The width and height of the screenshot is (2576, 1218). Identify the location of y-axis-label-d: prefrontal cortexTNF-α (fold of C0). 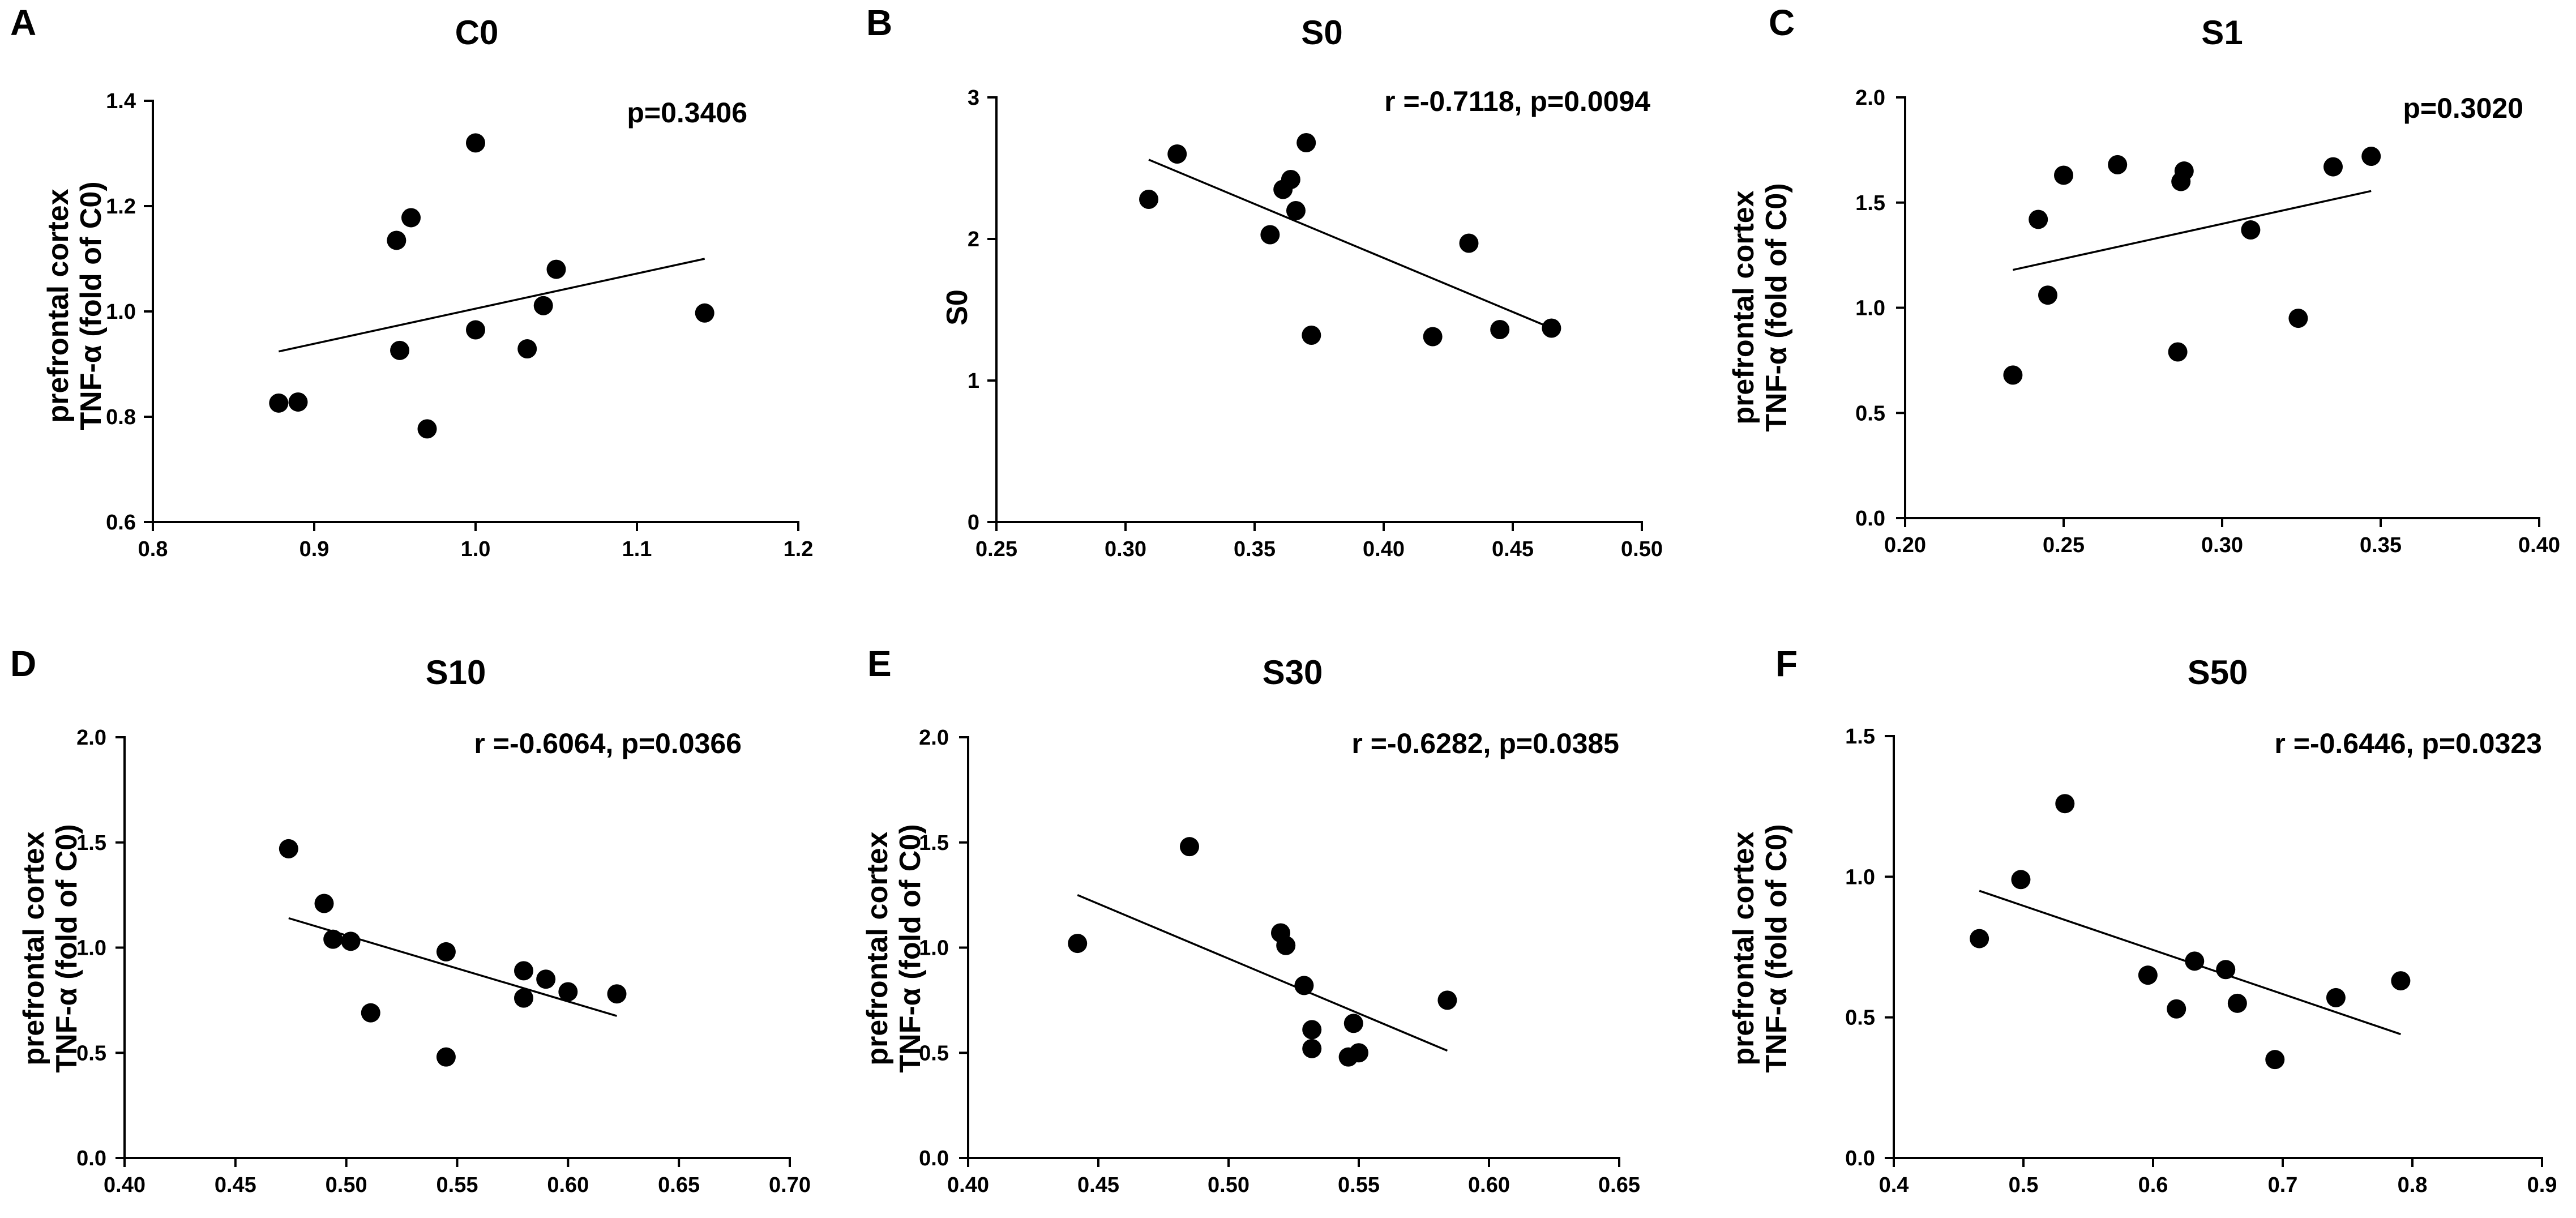
(50, 948).